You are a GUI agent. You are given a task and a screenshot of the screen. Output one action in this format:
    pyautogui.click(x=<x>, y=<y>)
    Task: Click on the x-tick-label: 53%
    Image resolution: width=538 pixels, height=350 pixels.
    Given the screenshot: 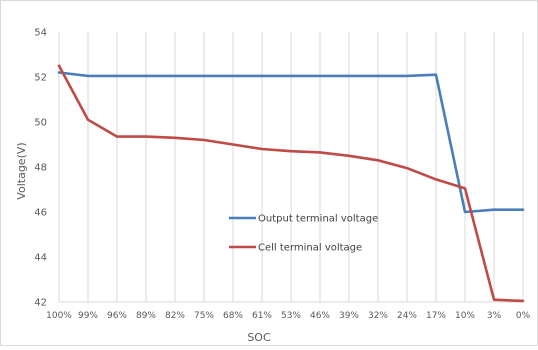 What is the action you would take?
    pyautogui.click(x=291, y=316)
    